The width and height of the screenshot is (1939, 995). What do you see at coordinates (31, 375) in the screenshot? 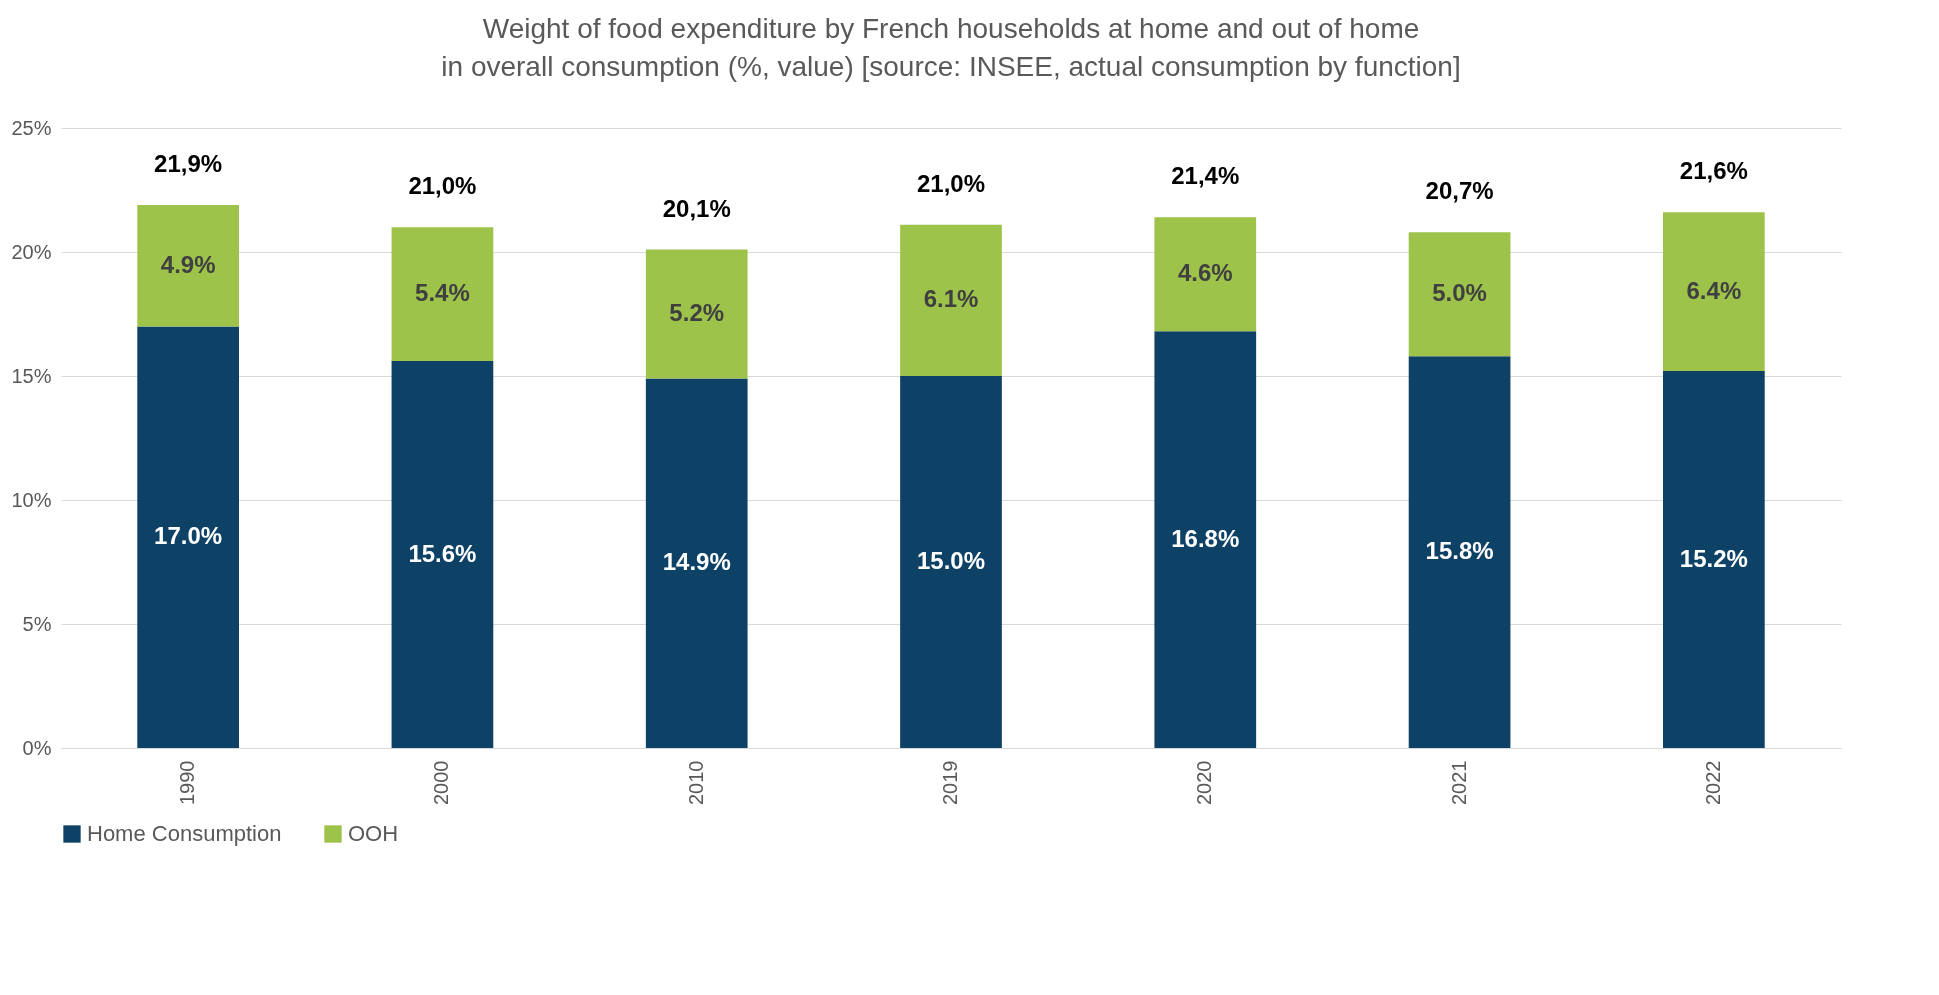
I see `y-tick-label: 15%` at bounding box center [31, 375].